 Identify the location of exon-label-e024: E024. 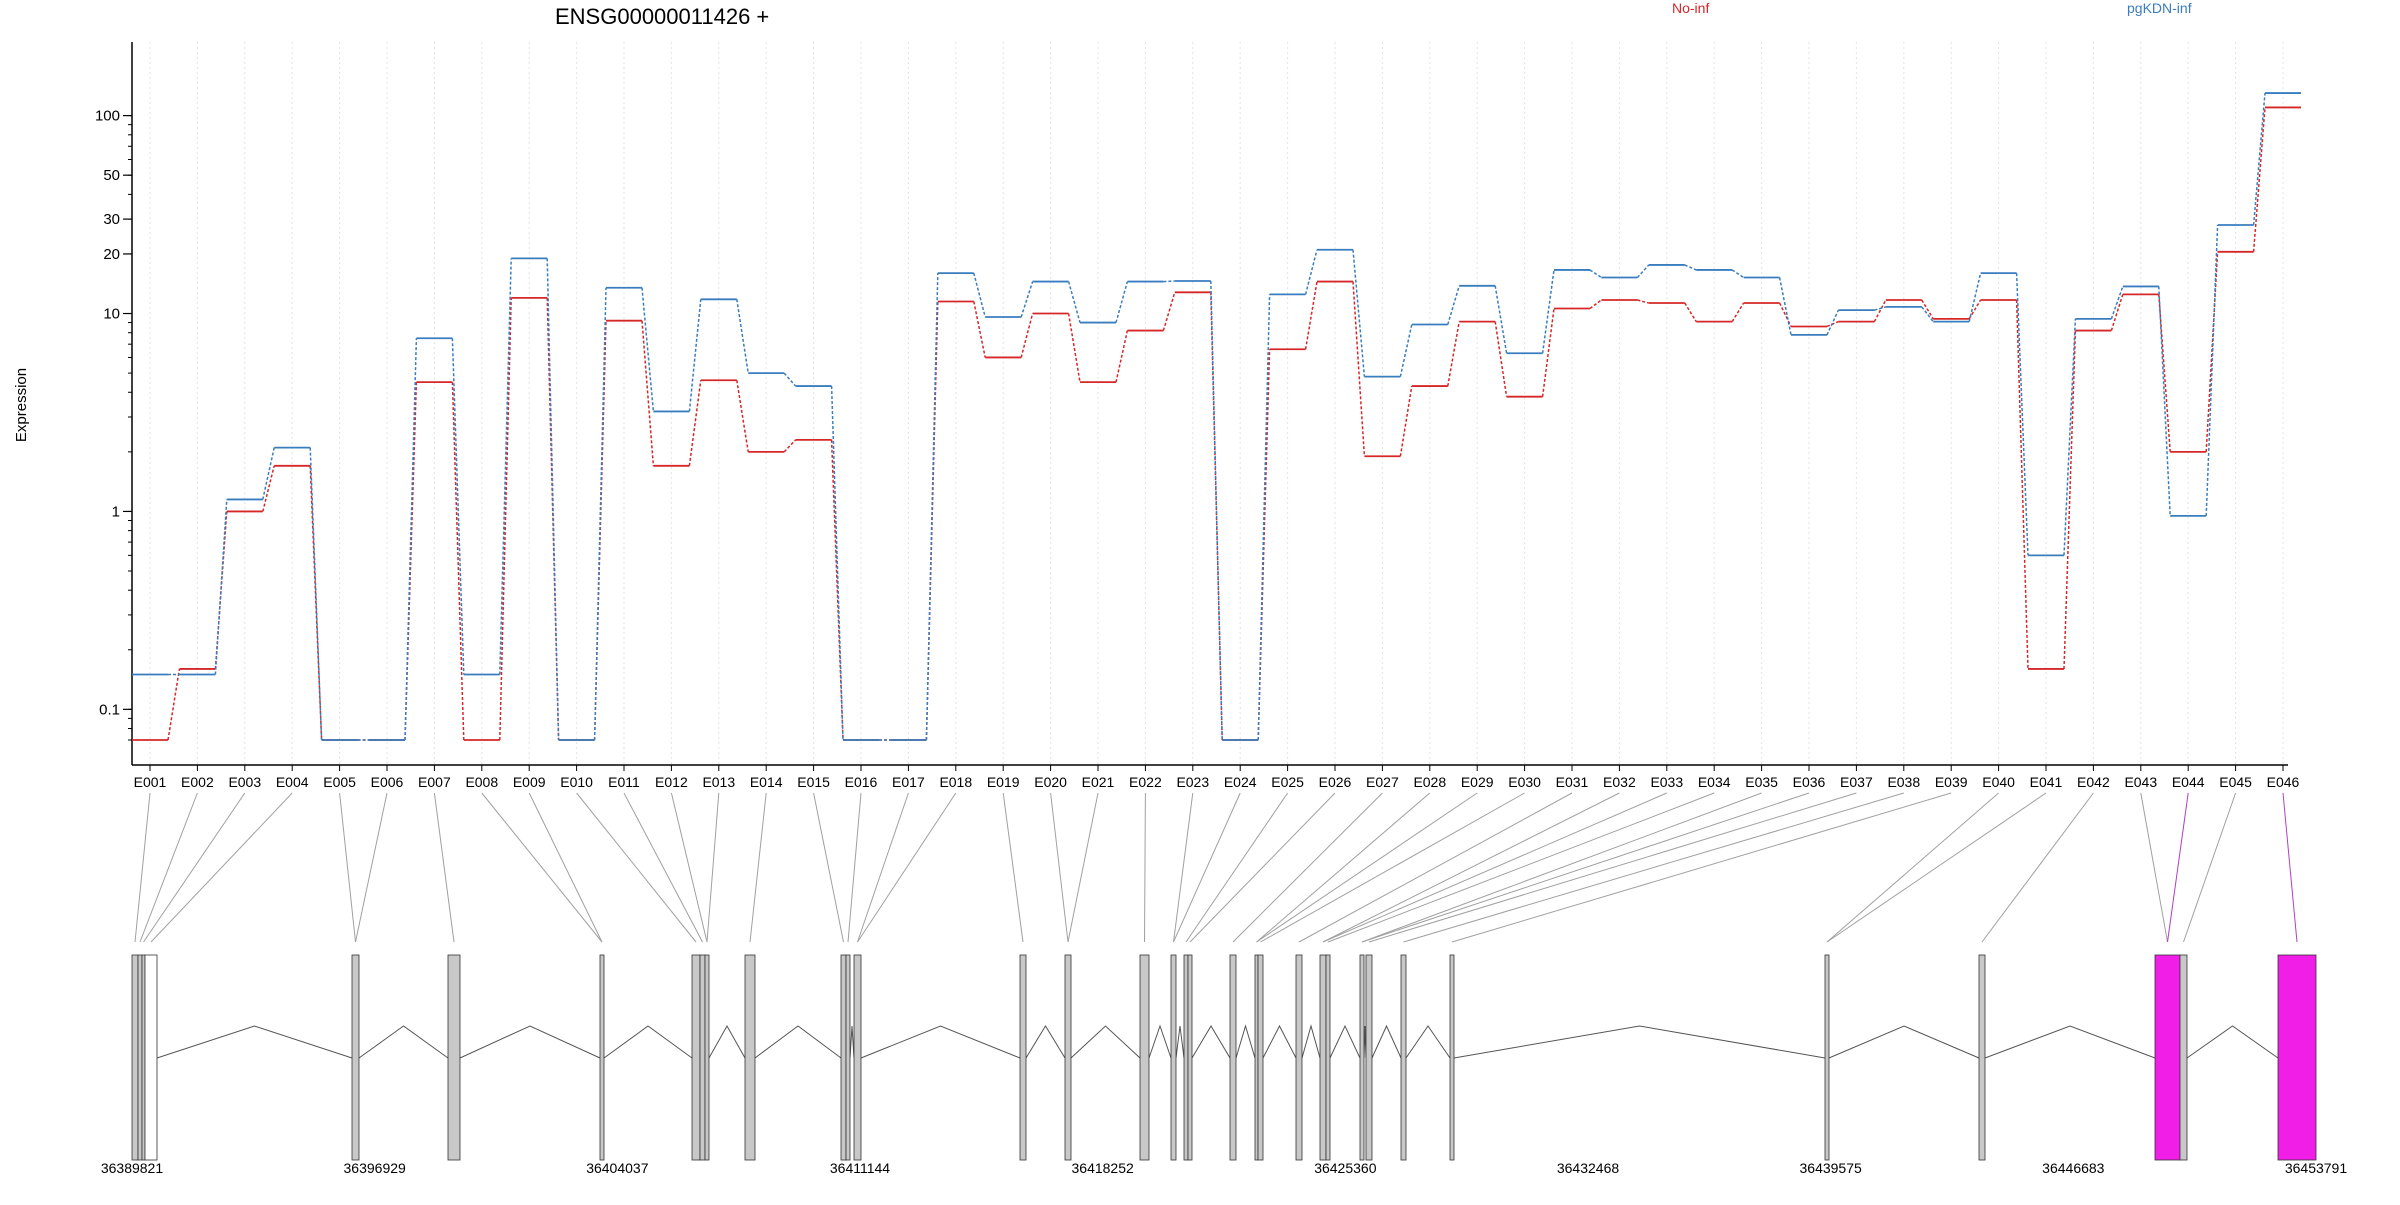
(1240, 782).